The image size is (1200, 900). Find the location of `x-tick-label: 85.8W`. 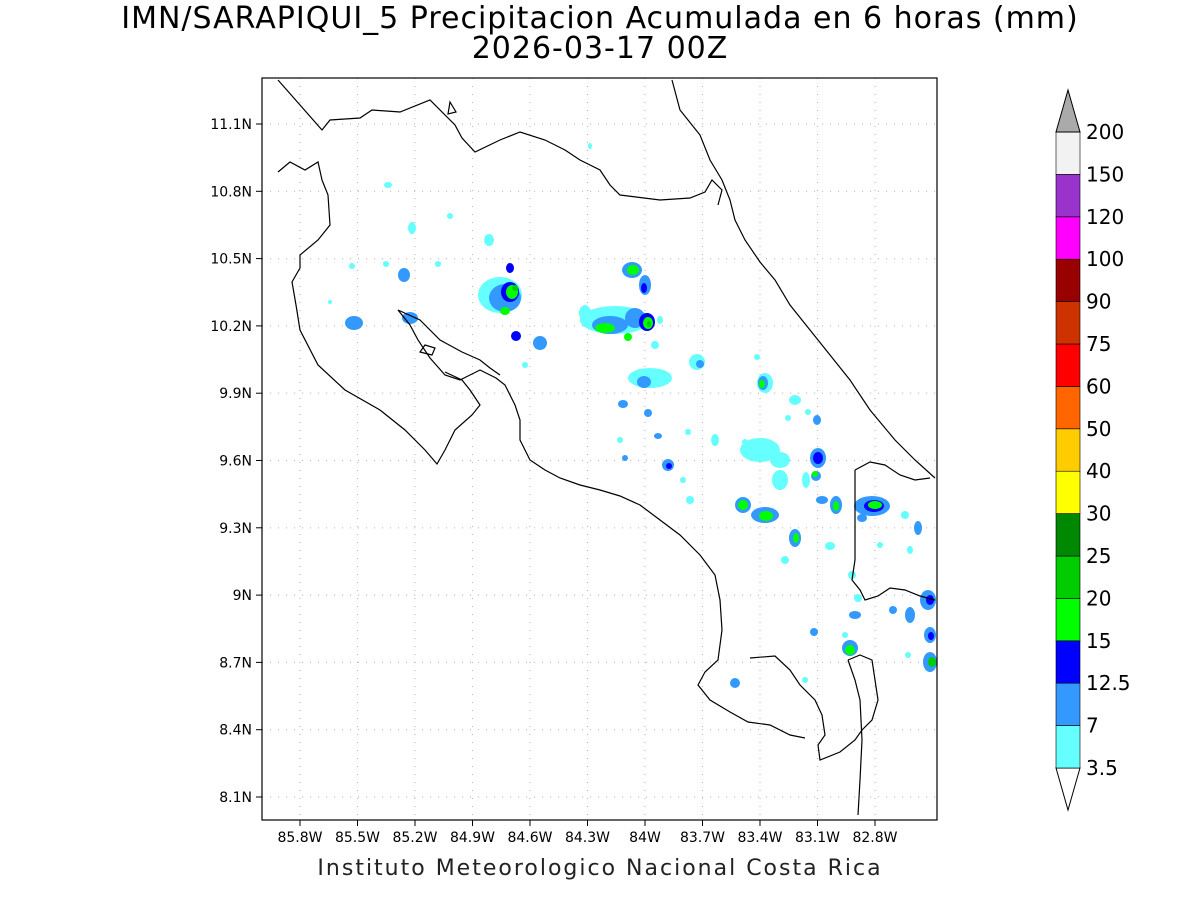

x-tick-label: 85.8W is located at coordinates (299, 838).